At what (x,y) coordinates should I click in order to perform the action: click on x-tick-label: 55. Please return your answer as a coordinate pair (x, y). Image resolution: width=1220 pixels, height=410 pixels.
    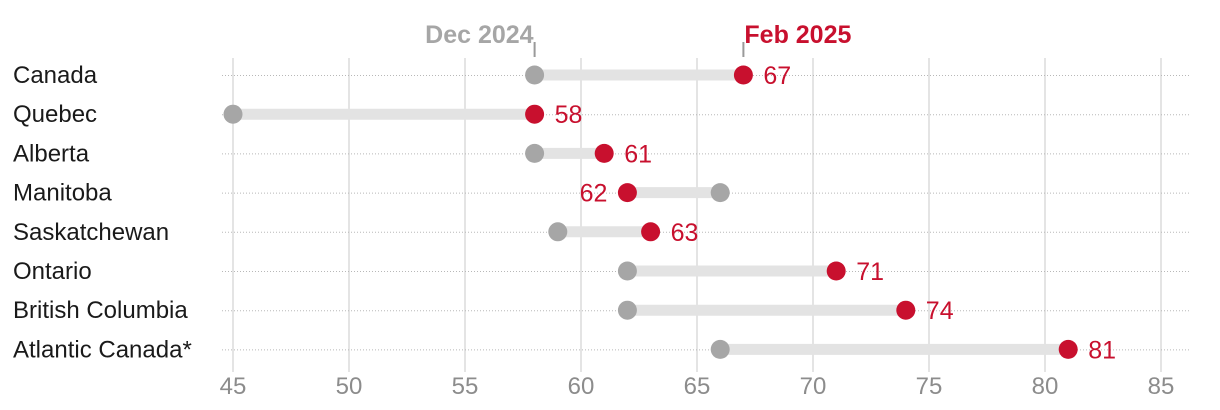
    Looking at the image, I should click on (465, 386).